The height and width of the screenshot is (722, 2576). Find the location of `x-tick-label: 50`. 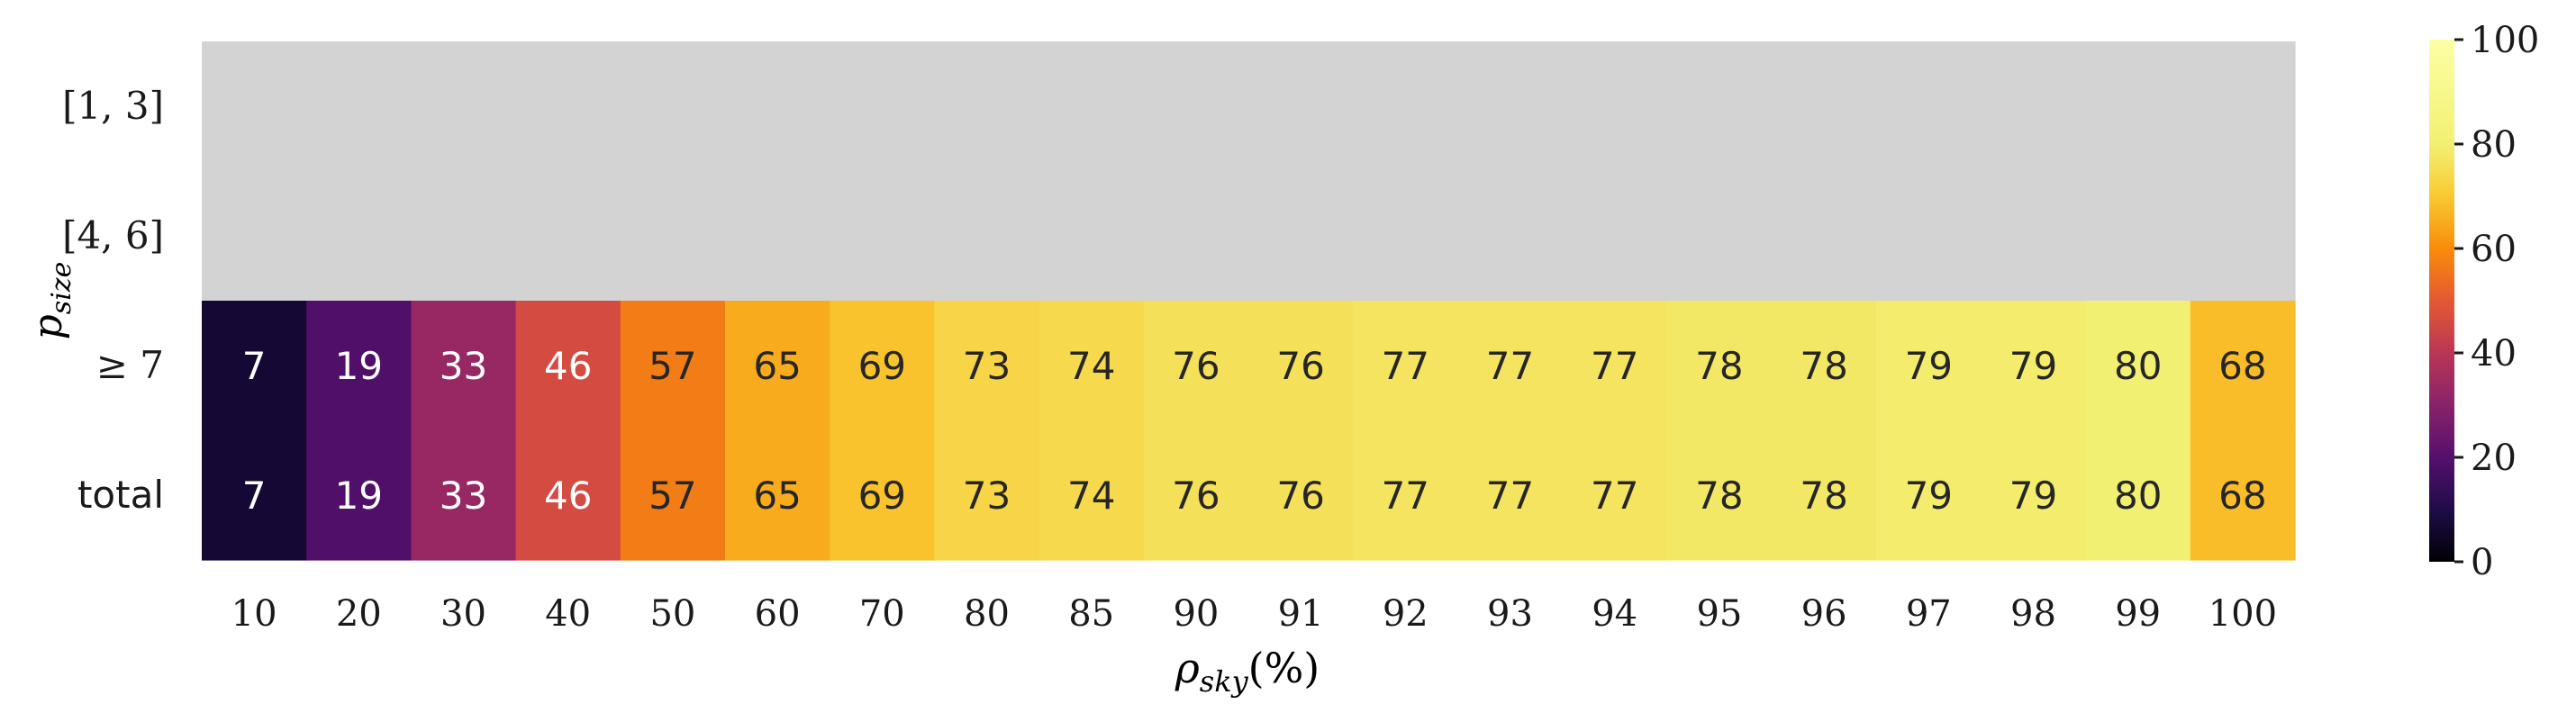

x-tick-label: 50 is located at coordinates (672, 614).